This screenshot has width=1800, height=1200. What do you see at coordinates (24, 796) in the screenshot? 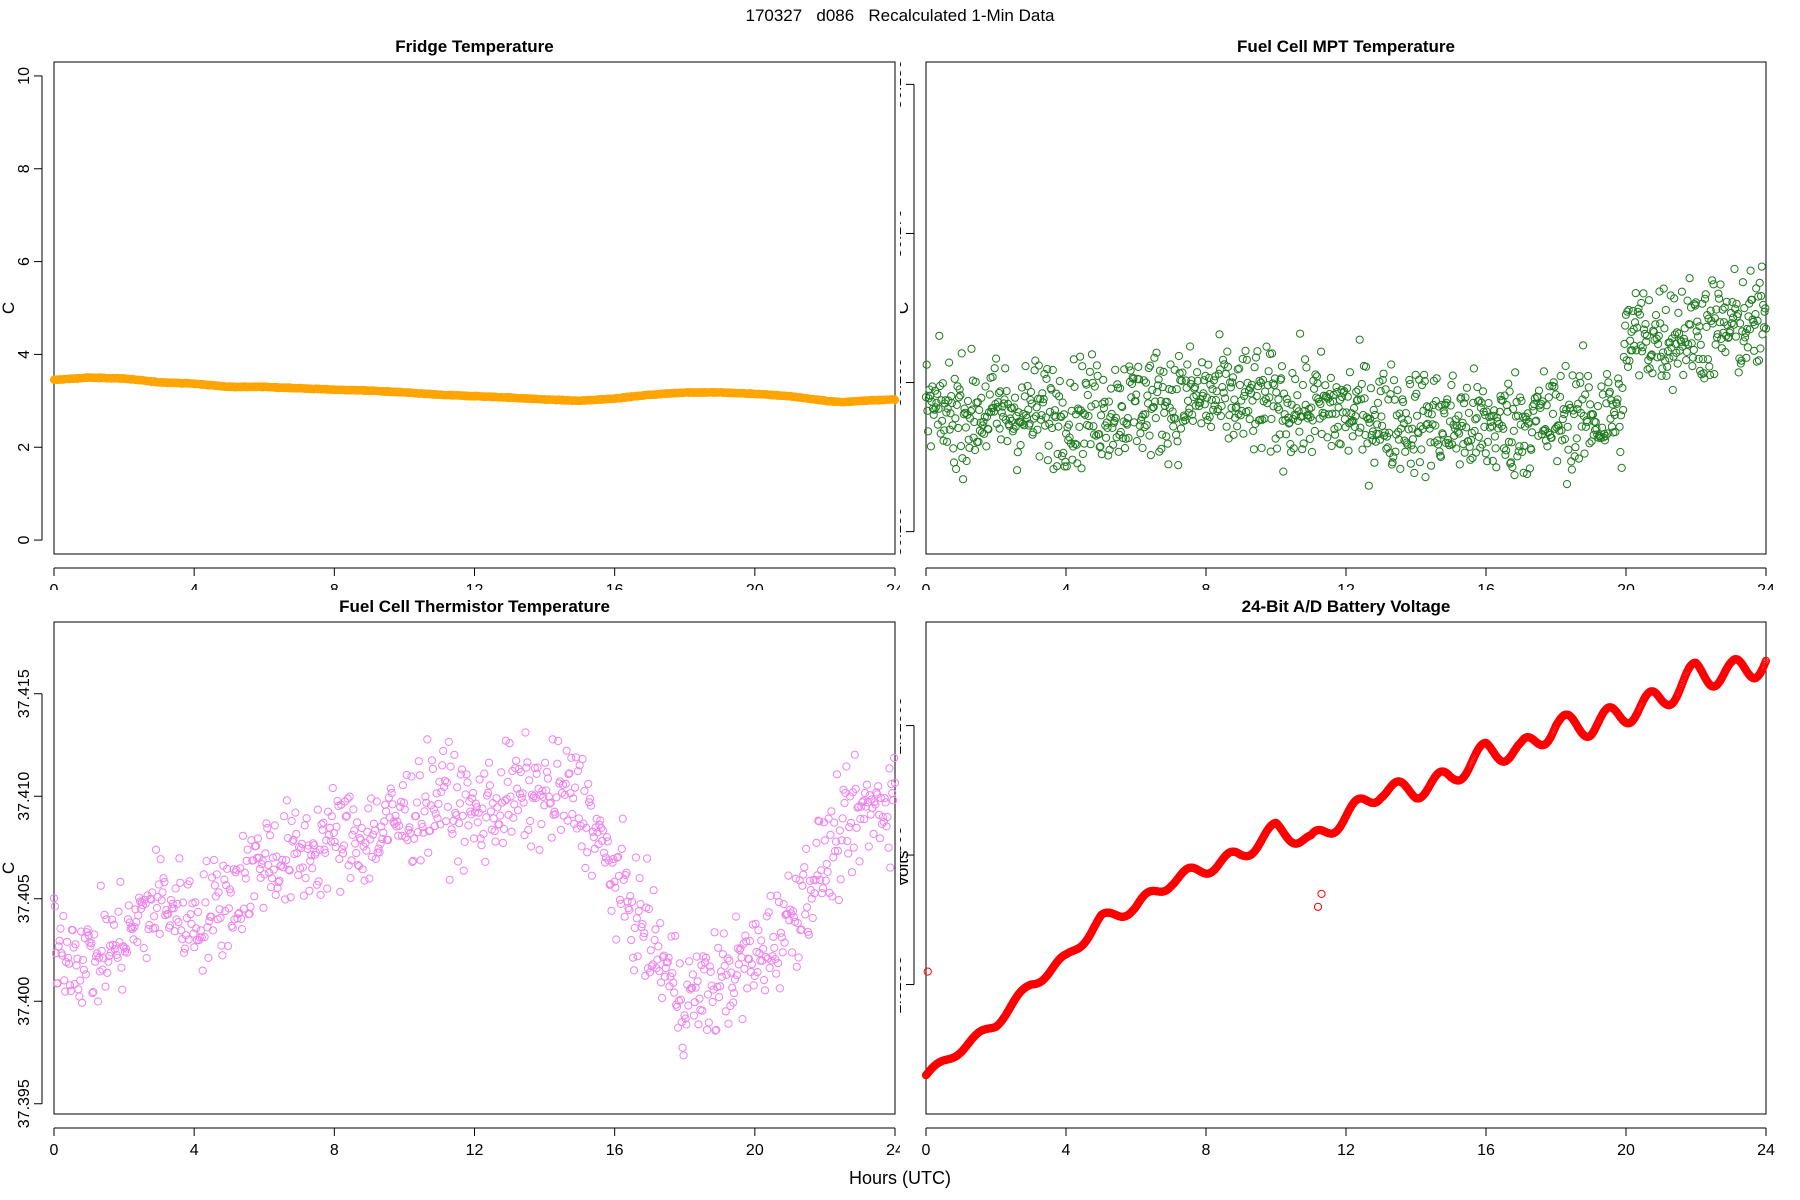
I see `y-tick-label: 37.410` at bounding box center [24, 796].